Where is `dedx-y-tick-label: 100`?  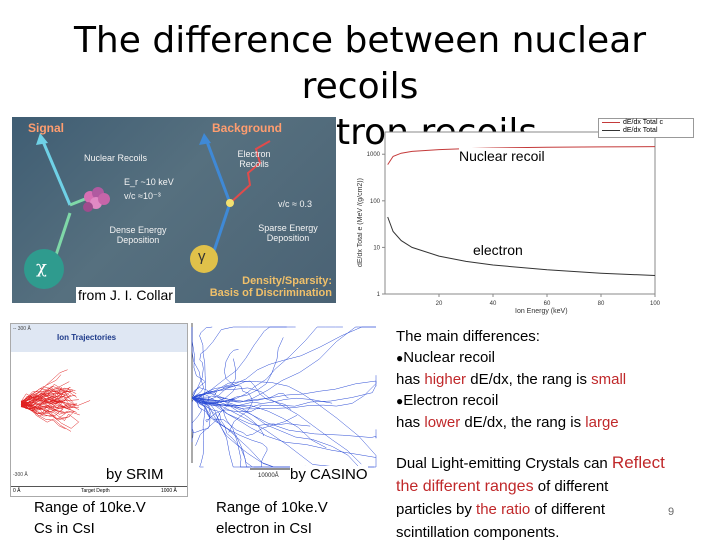 dedx-y-tick-label: 100 is located at coordinates (375, 202).